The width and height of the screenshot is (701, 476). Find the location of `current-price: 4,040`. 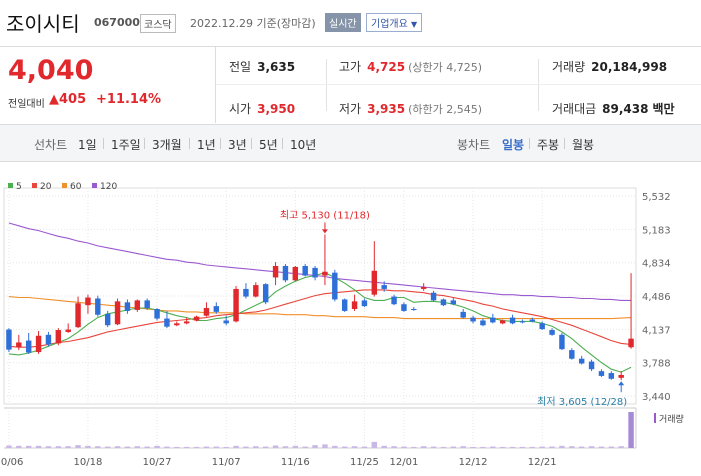

current-price: 4,040 is located at coordinates (51, 70).